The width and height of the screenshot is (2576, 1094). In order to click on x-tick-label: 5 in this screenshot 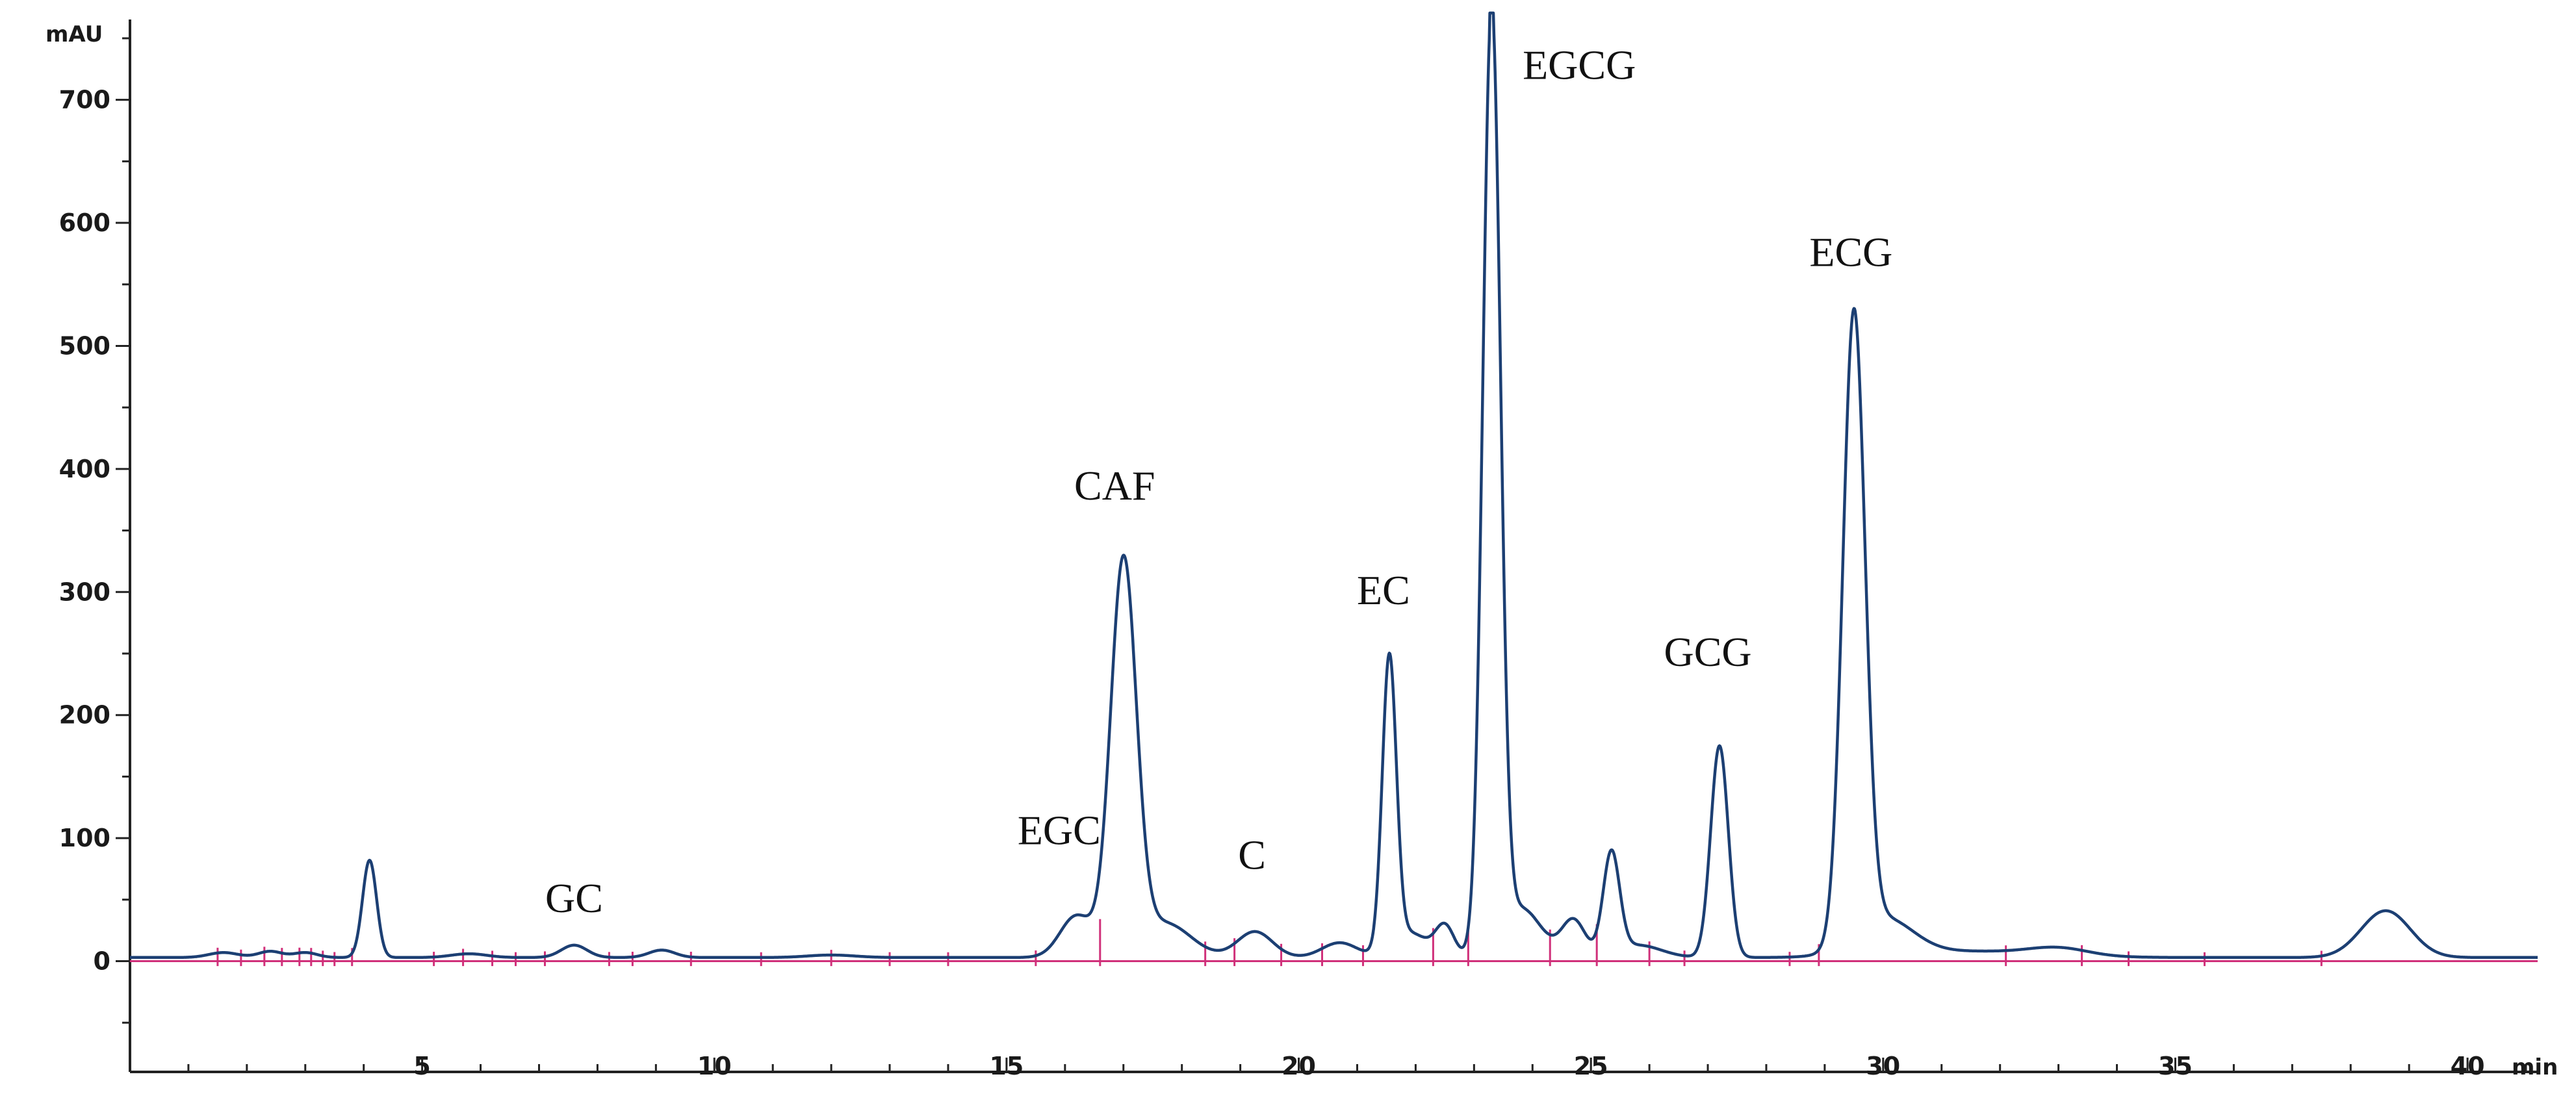, I will do `click(421, 1066)`.